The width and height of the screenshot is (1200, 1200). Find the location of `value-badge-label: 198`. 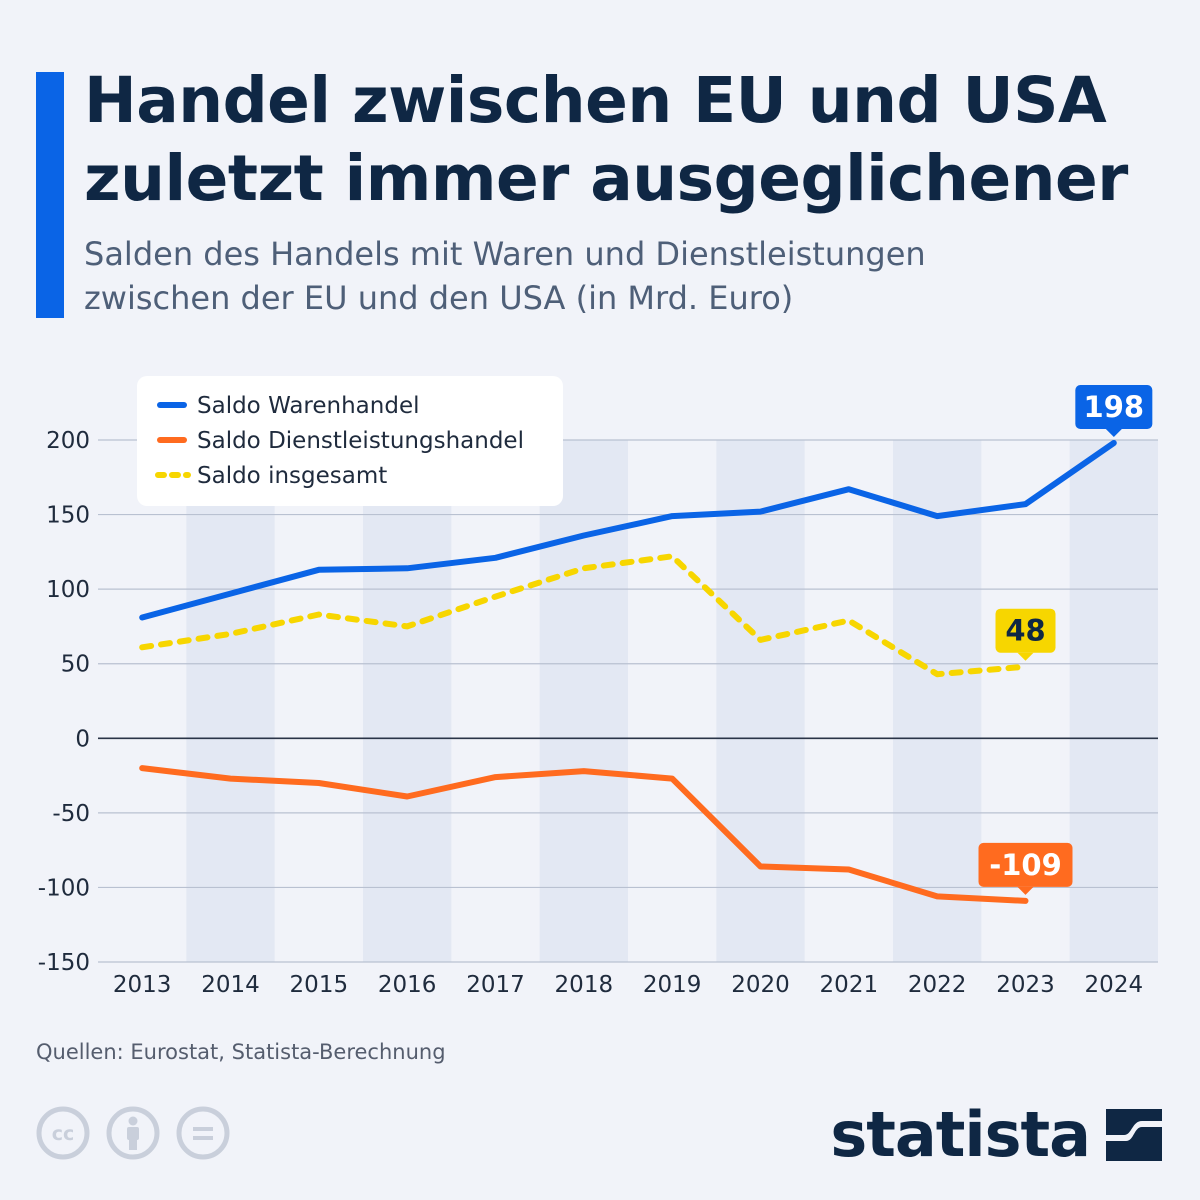

value-badge-label: 198 is located at coordinates (1114, 407).